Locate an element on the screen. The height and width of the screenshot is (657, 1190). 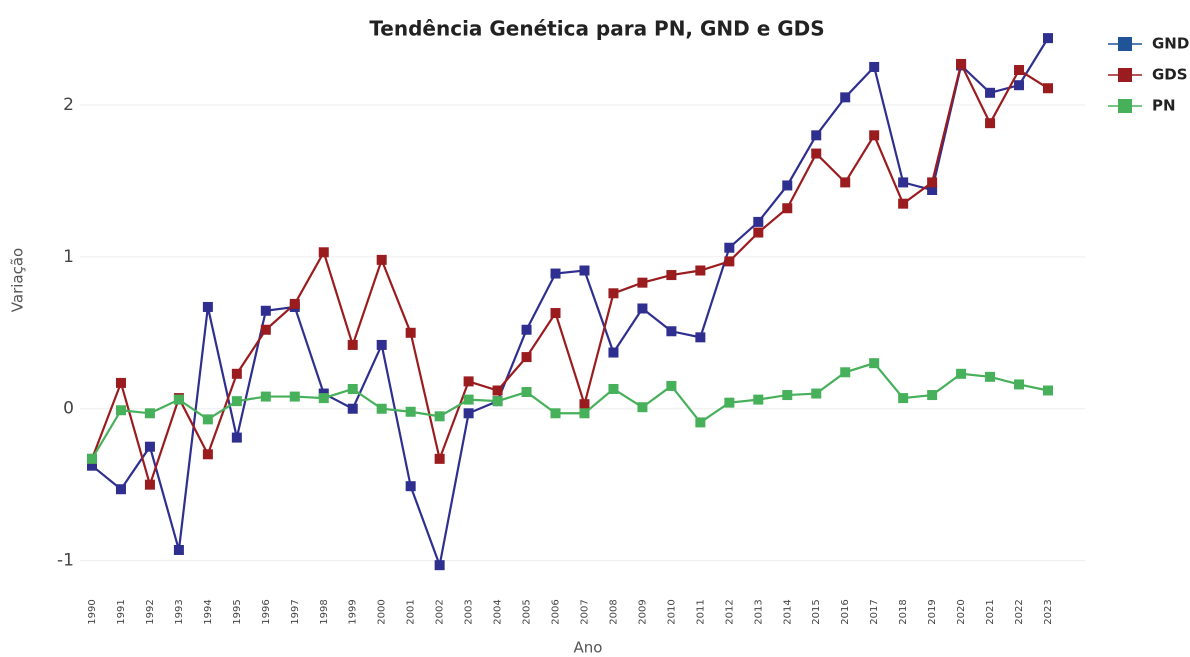
x-tick-label: 2012 is located at coordinates (729, 611).